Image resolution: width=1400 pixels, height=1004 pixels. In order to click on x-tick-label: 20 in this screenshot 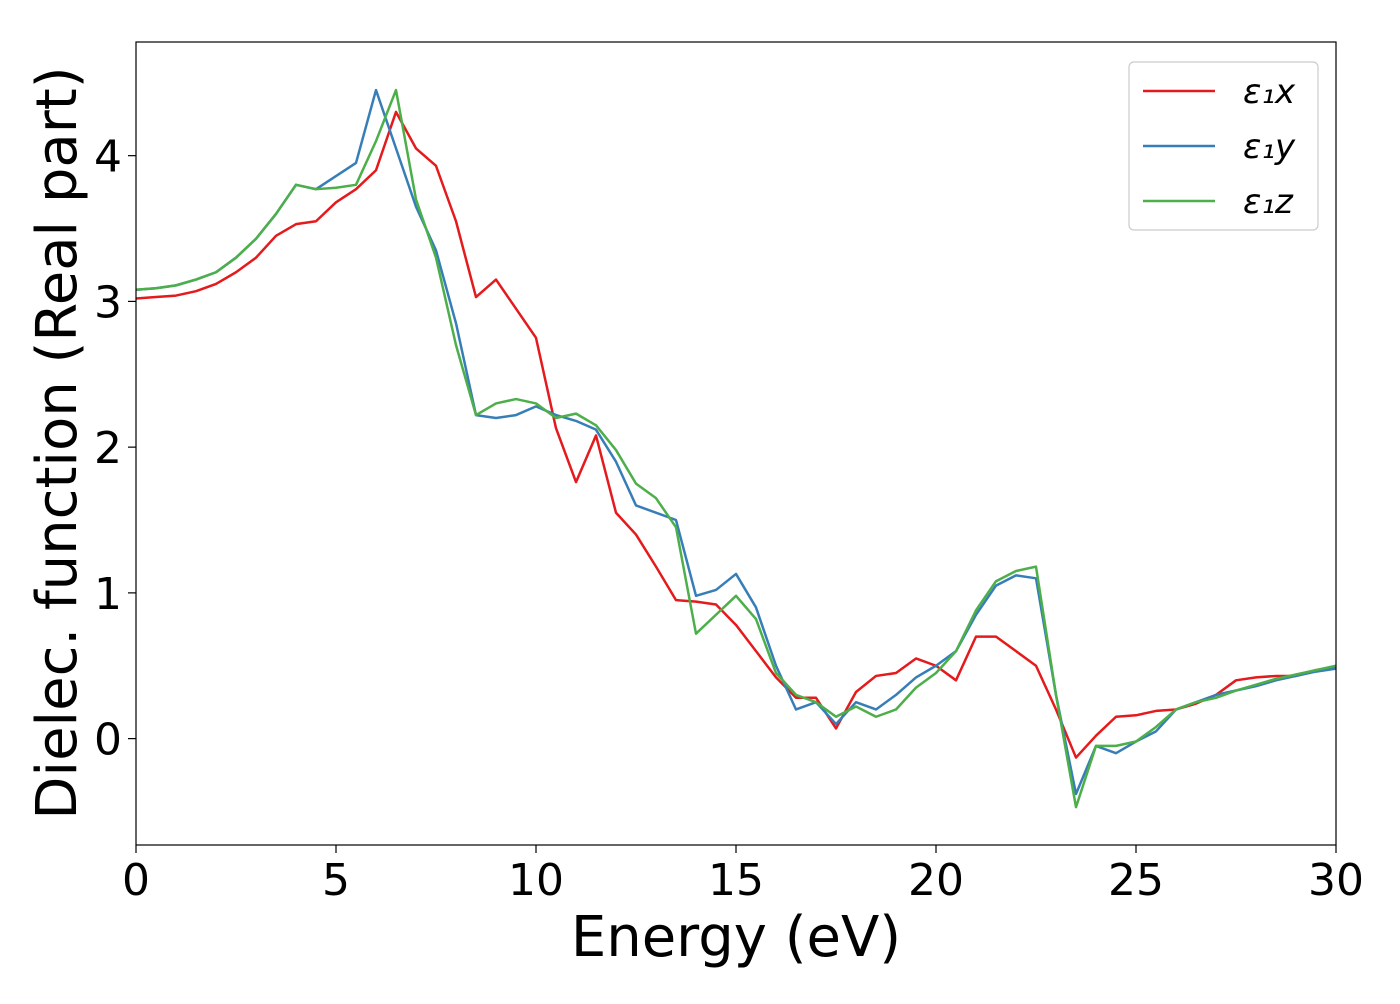, I will do `click(936, 880)`.